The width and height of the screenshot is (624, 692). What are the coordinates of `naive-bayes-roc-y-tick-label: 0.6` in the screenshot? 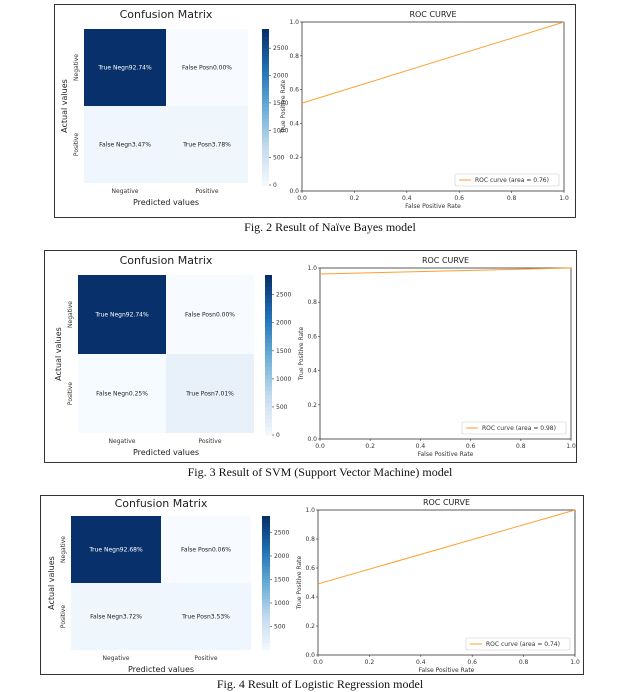 It's located at (294, 90).